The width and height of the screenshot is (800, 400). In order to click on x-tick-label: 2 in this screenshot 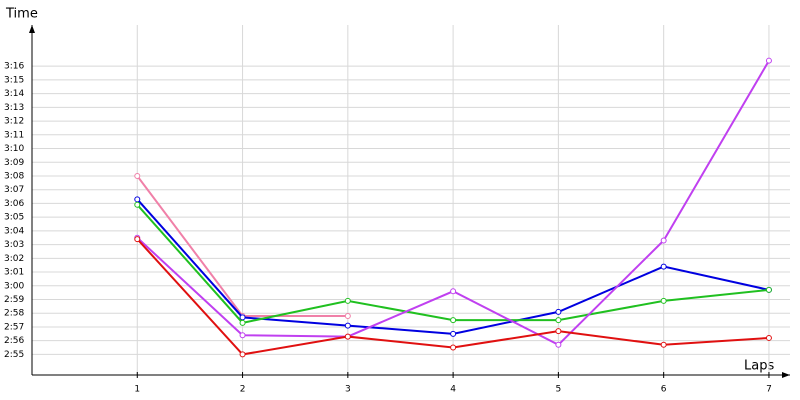, I will do `click(243, 390)`.